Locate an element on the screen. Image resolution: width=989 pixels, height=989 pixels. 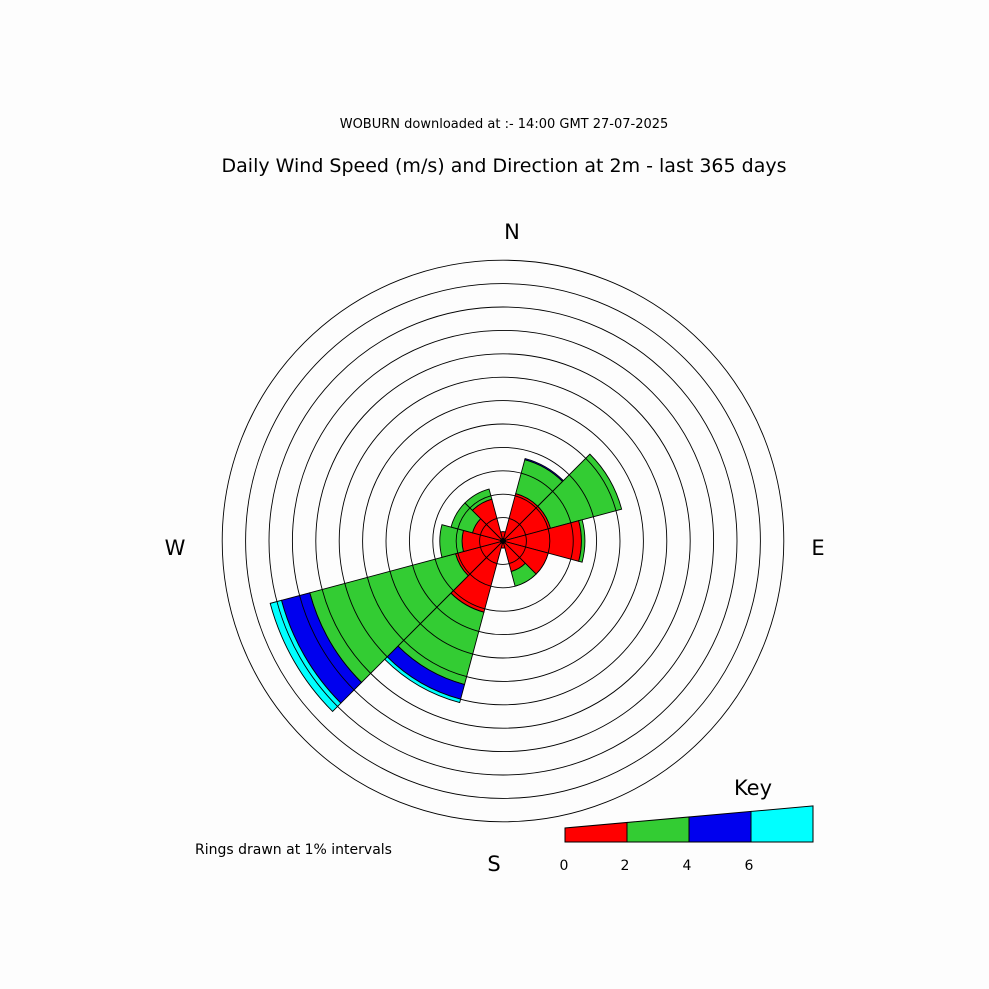
sectors-group is located at coordinates (446, 583).